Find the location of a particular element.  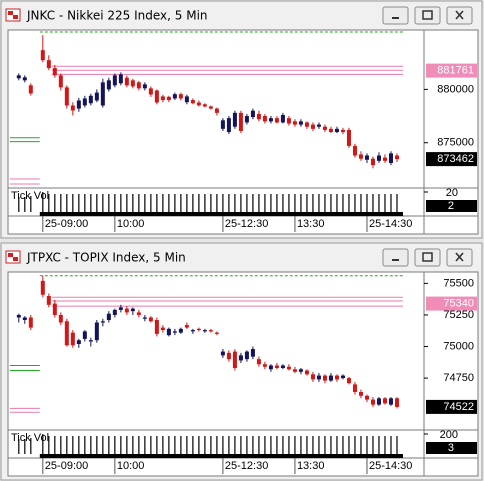

x-tick-label: 25-09:00 is located at coordinates (66, 466).